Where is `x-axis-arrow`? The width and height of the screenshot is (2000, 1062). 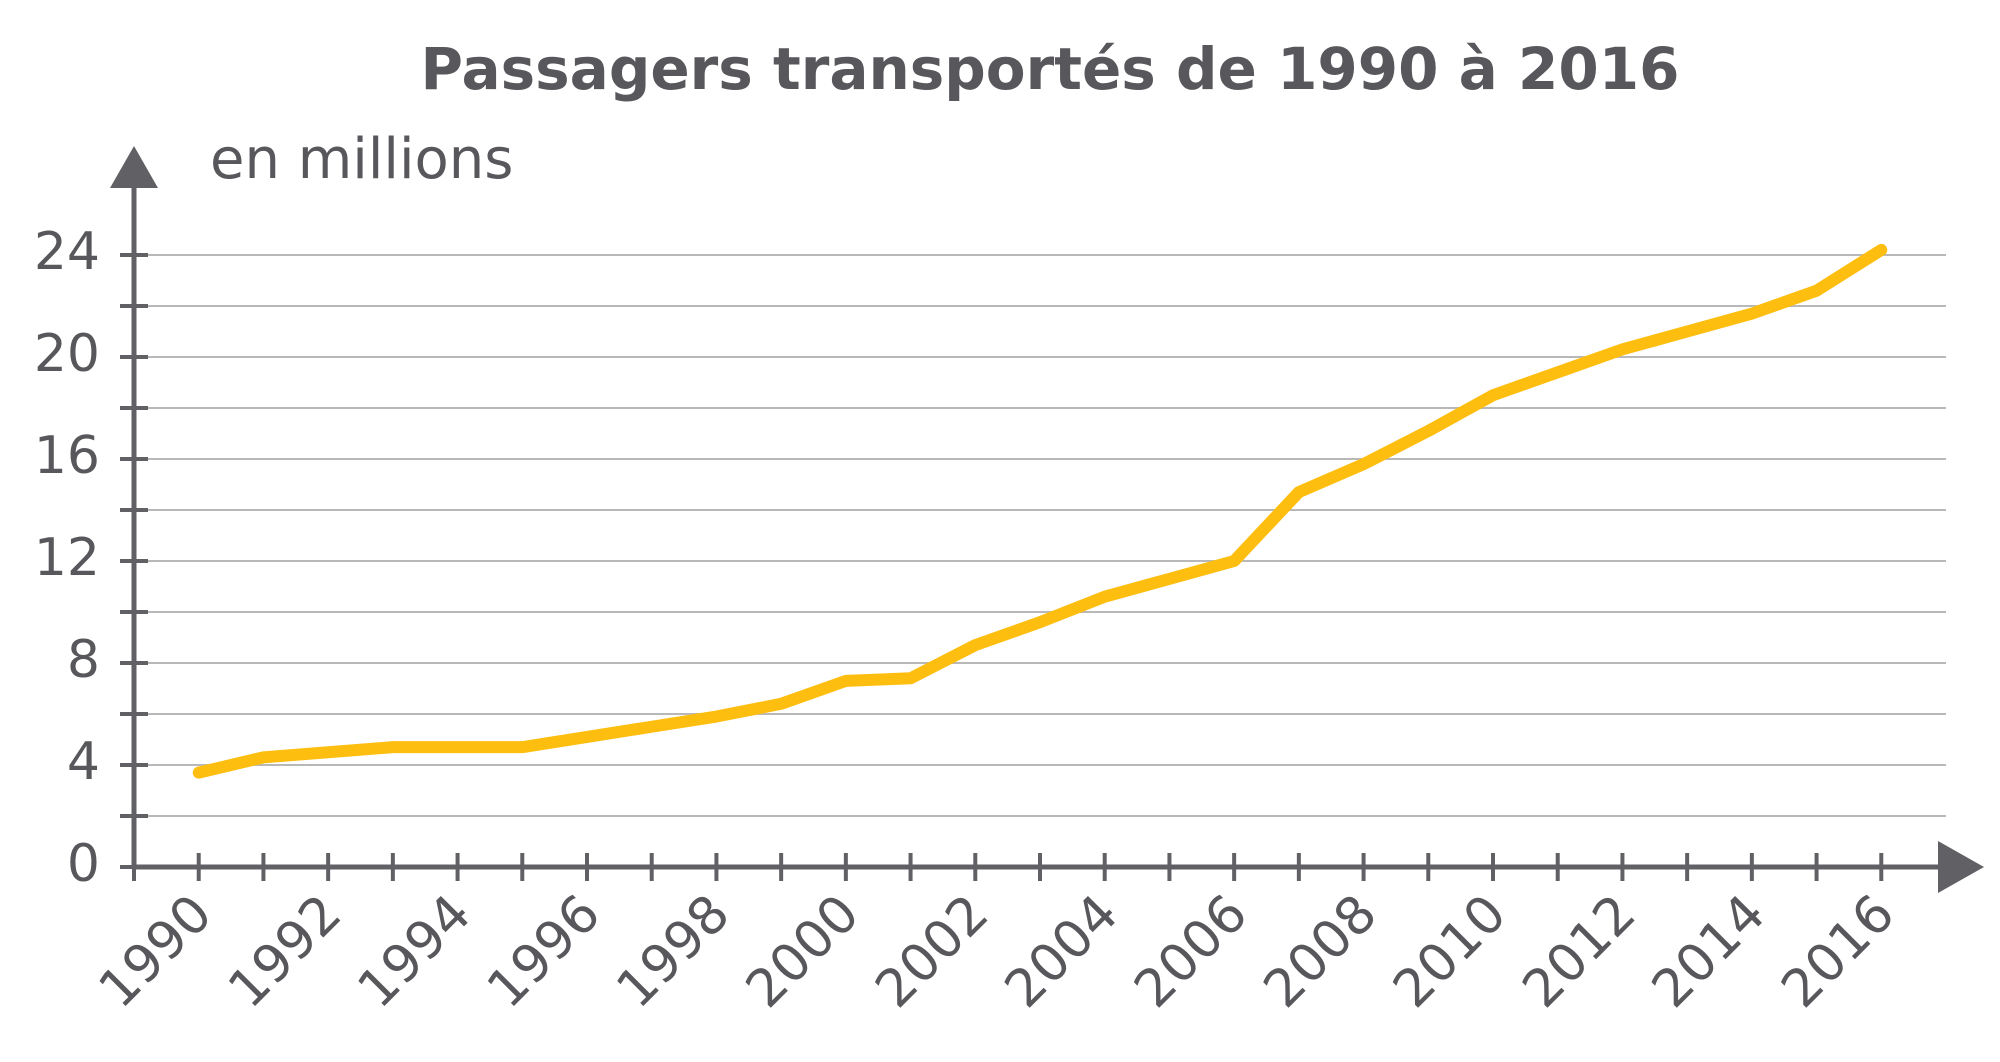 x-axis-arrow is located at coordinates (1961, 867).